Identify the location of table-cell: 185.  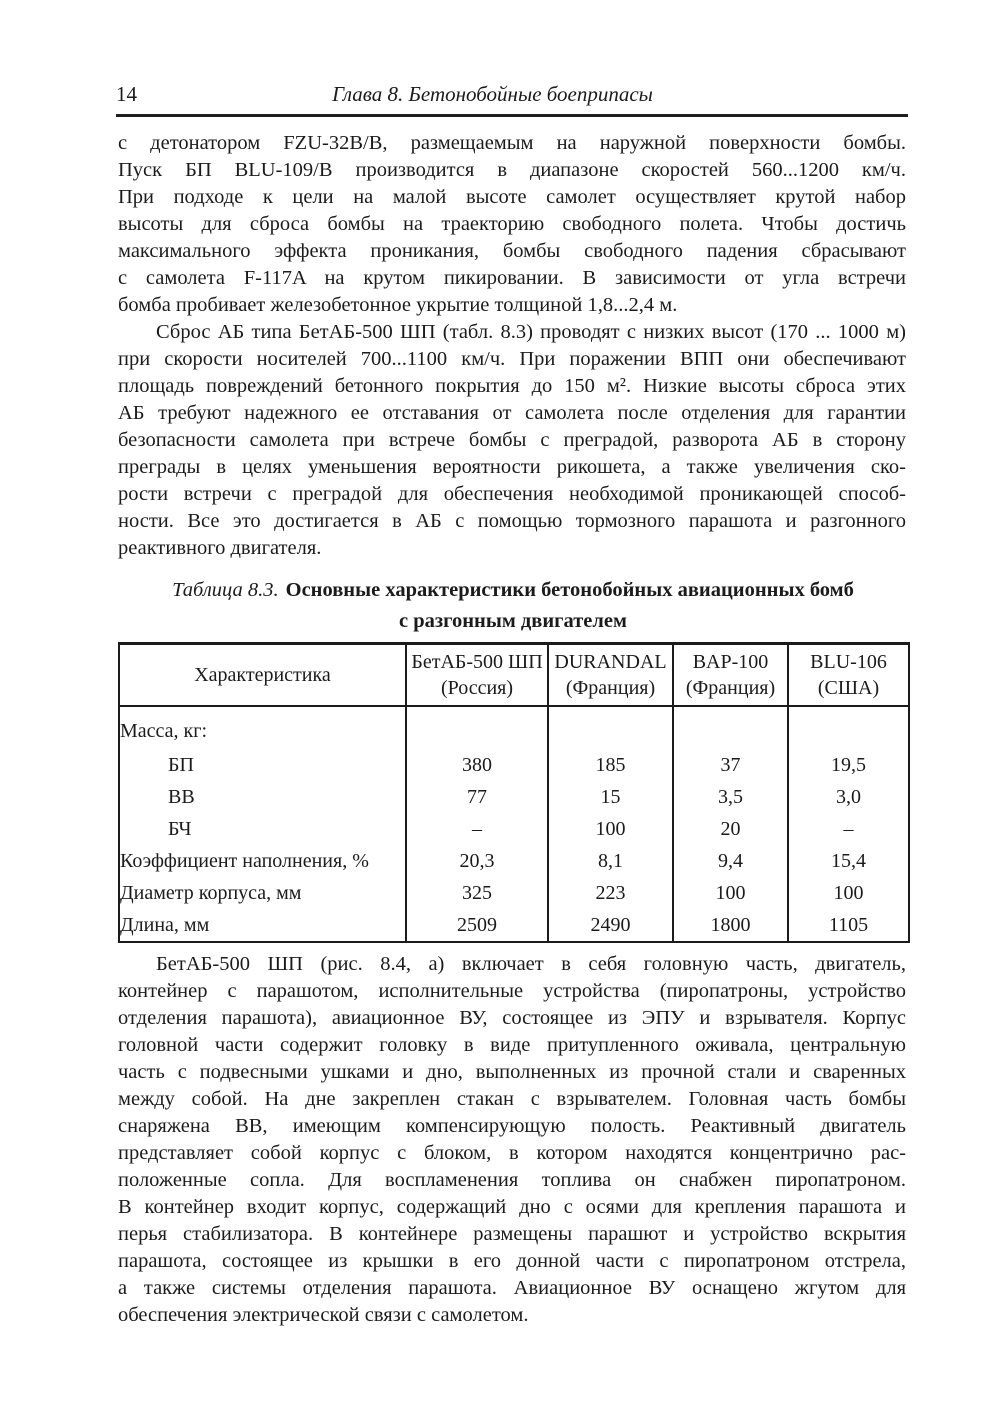
(610, 765).